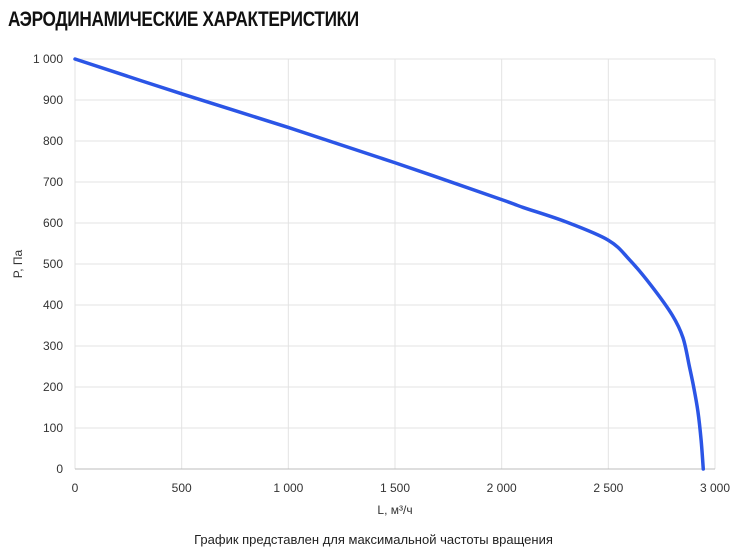  What do you see at coordinates (53, 100) in the screenshot?
I see `y-tick-label: 900` at bounding box center [53, 100].